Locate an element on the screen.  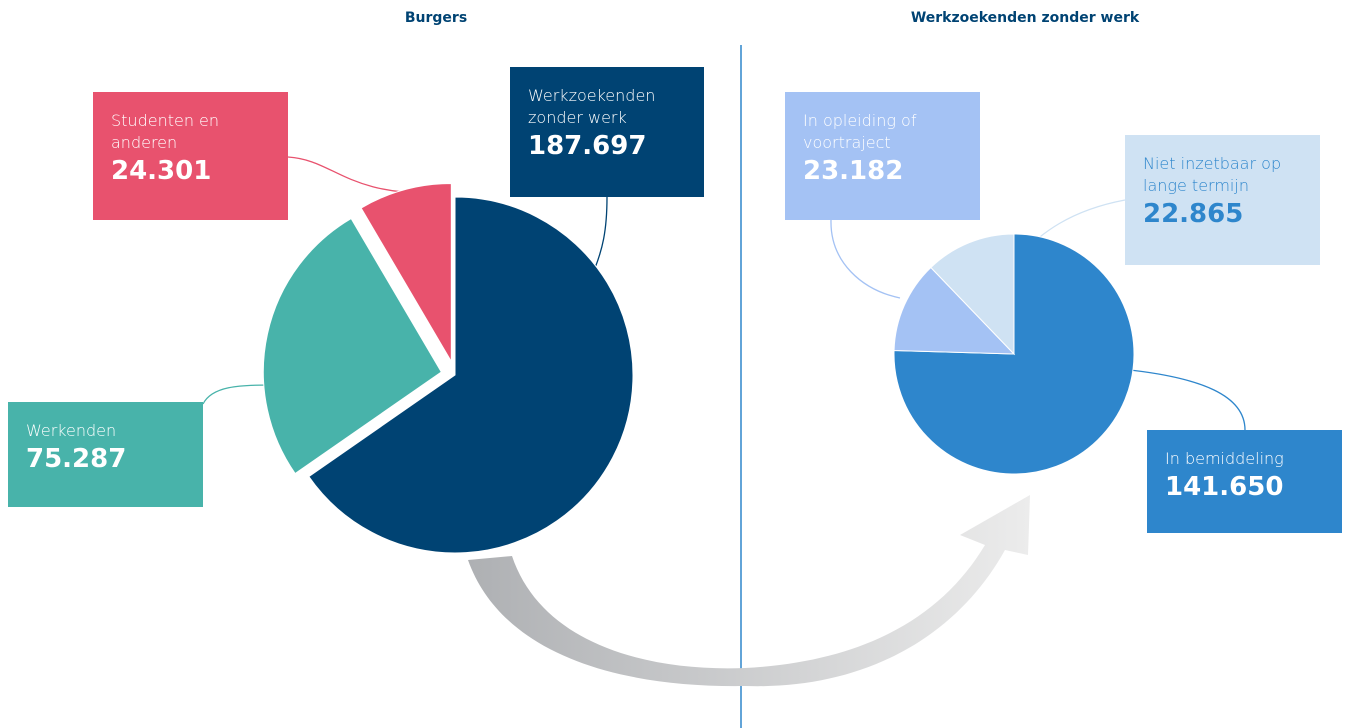
flow-arrow is located at coordinates (749, 591).